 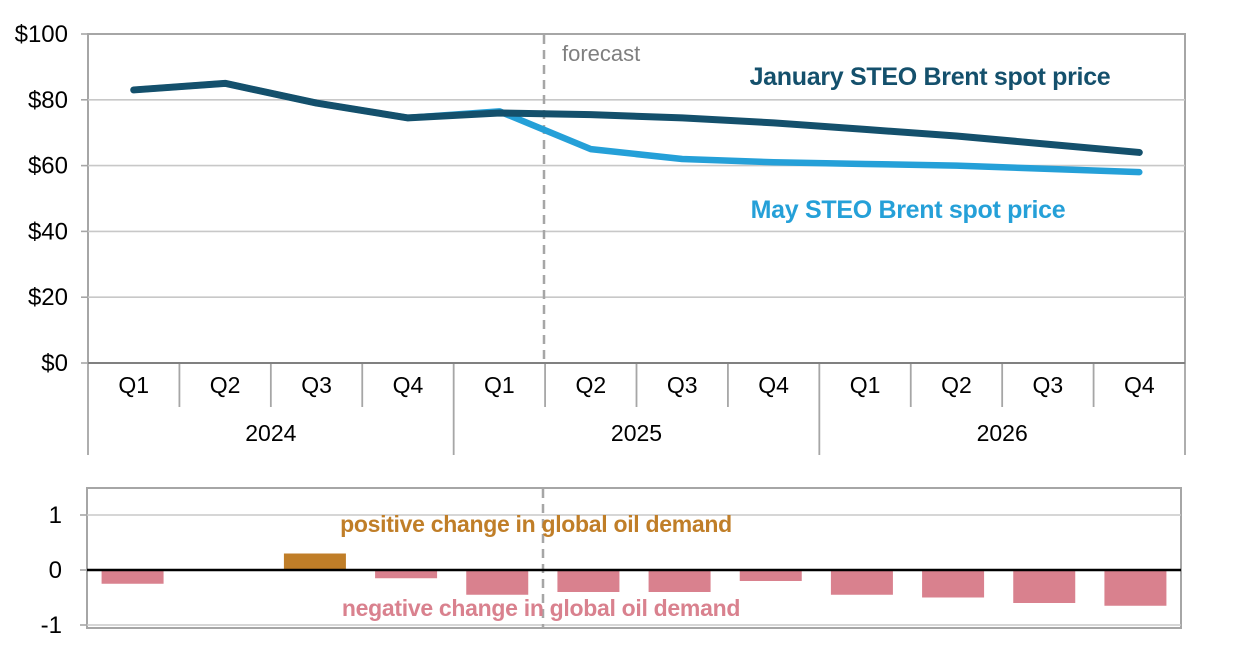 I want to click on may-steo-series-label: May STEO Brent spot price, so click(x=908, y=210).